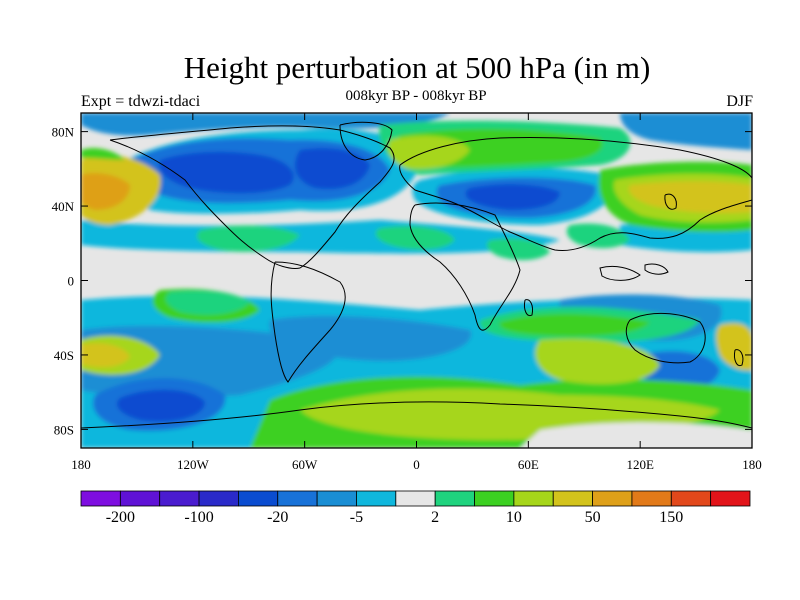 This screenshot has height=600, width=800. Describe the element at coordinates (671, 517) in the screenshot. I see `colorbar-label: 150` at that location.